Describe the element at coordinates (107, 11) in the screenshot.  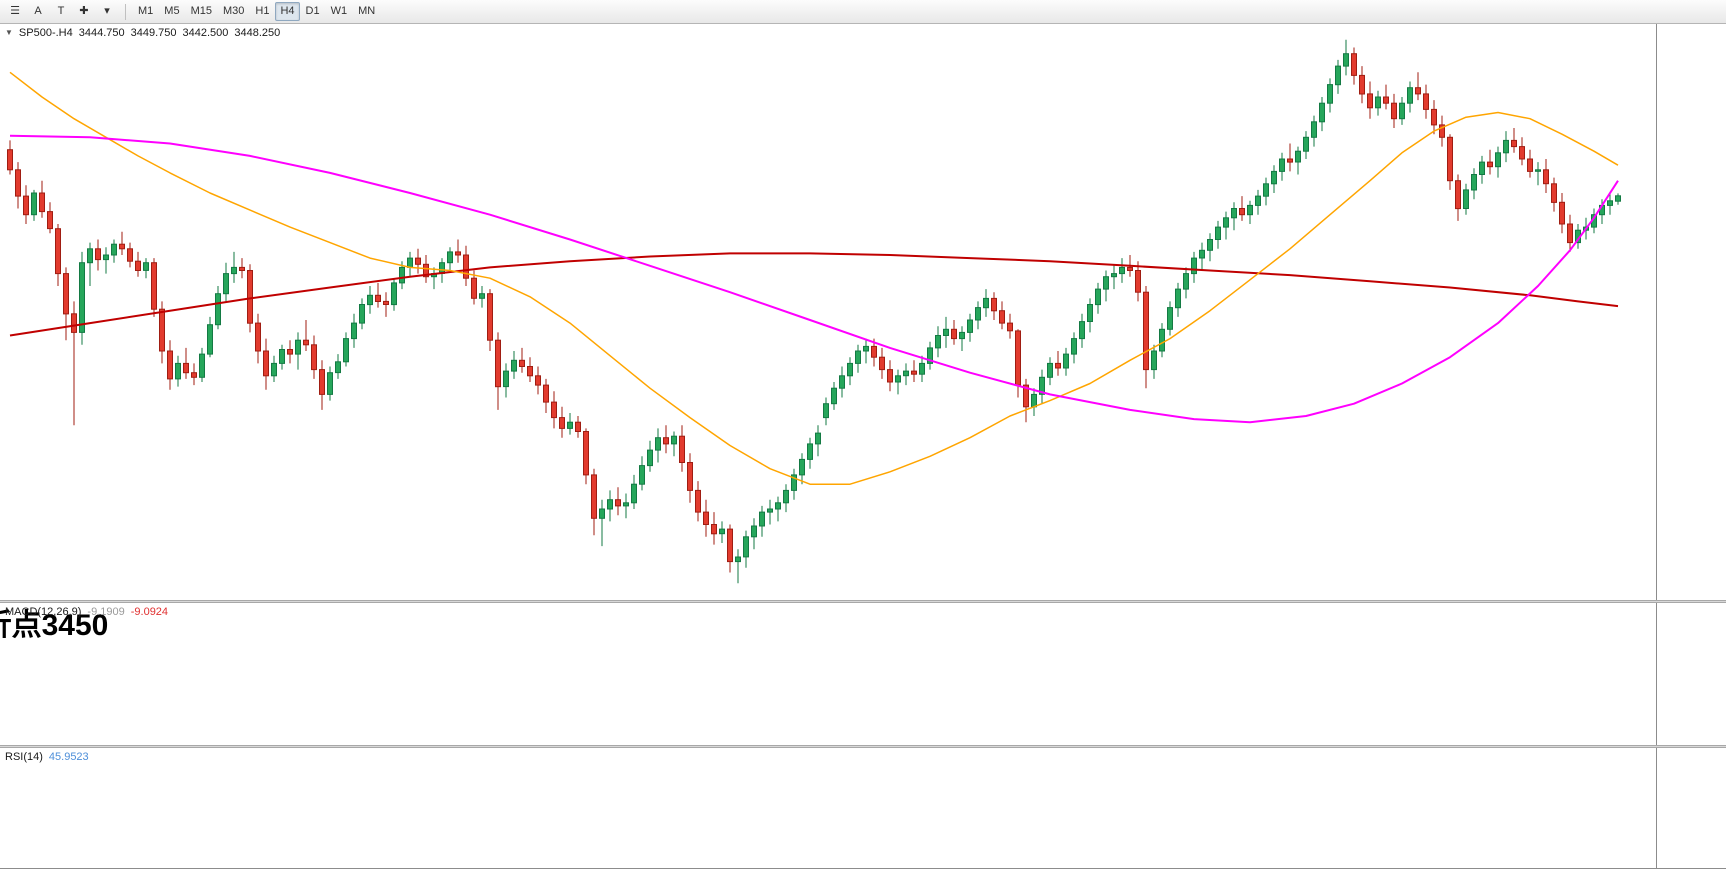
I see `draw-dropdown-button: ▾` at that location.